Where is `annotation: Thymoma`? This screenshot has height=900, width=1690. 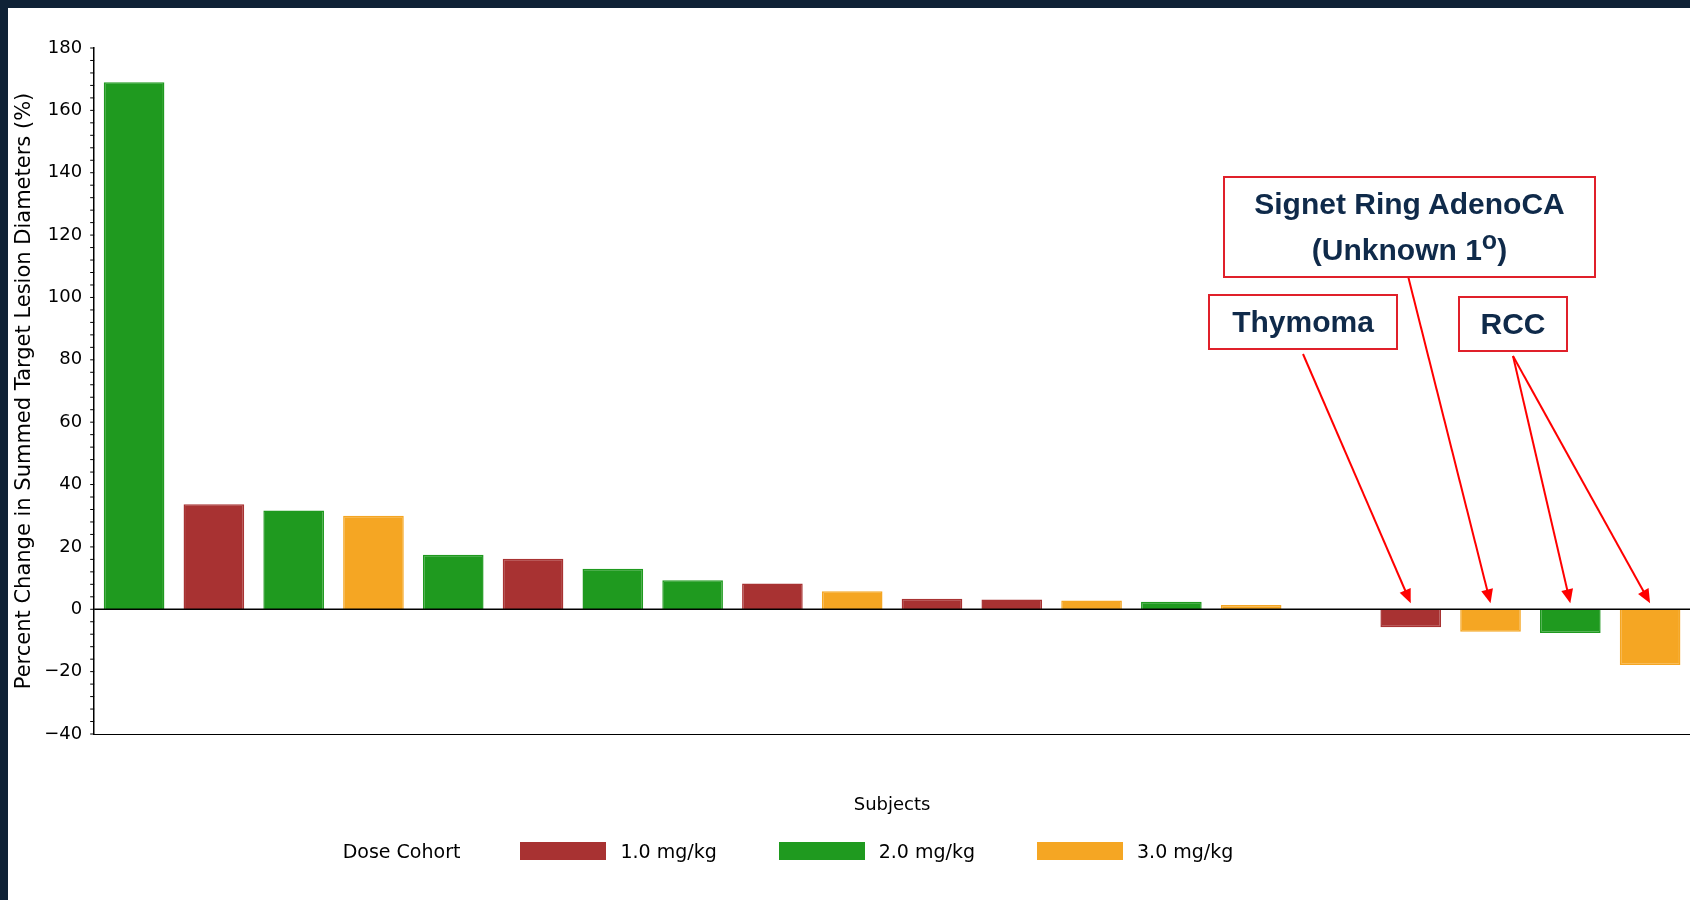 annotation: Thymoma is located at coordinates (1303, 322).